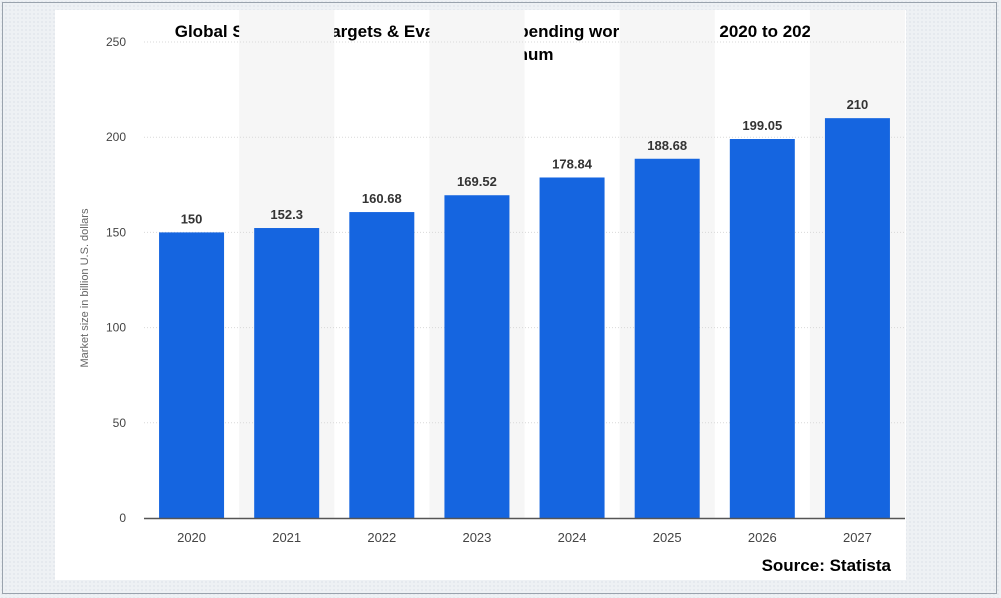 The height and width of the screenshot is (598, 1001). I want to click on y-tick-label: 250, so click(116, 42).